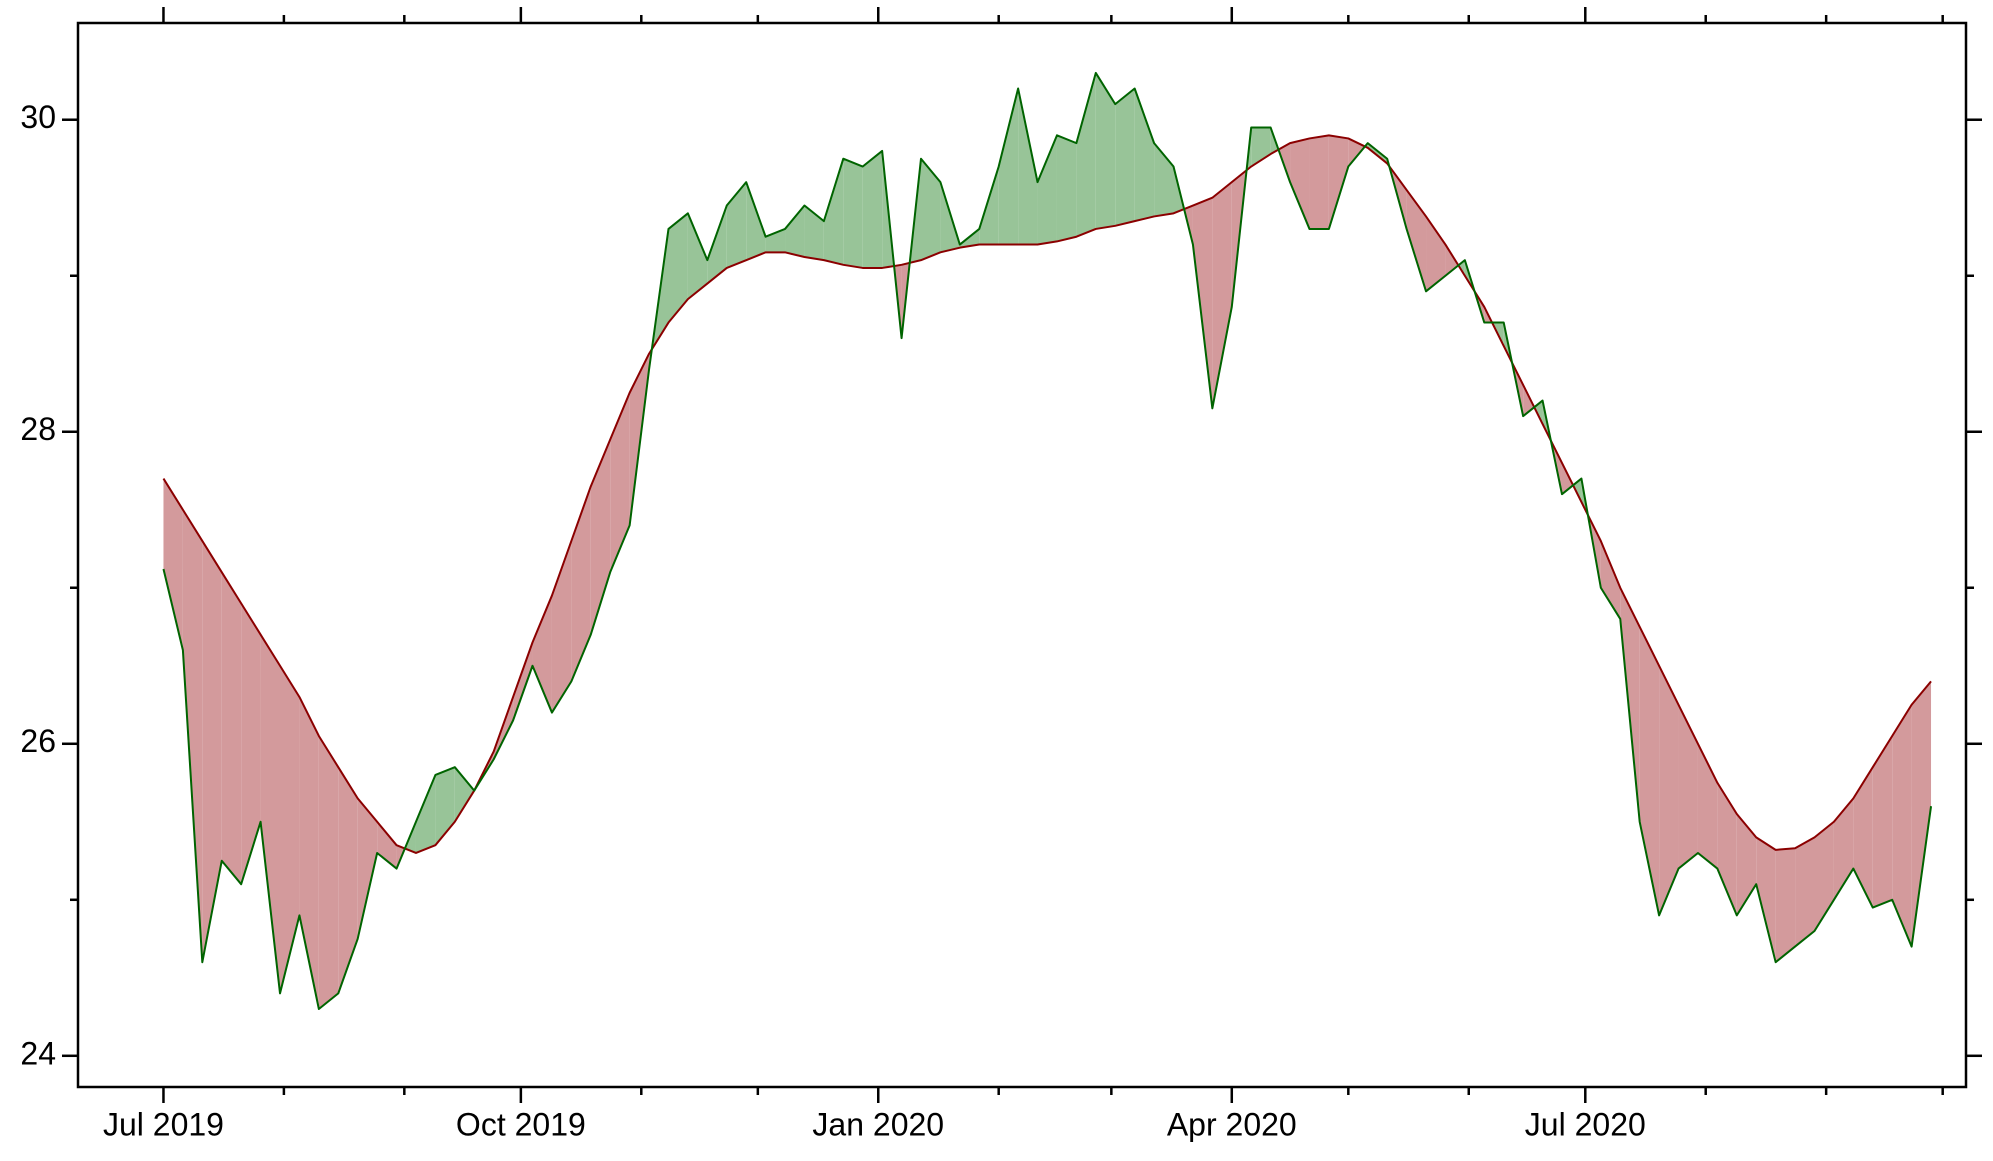 This screenshot has height=1161, width=1993. I want to click on y-tick-label: 24, so click(38, 1053).